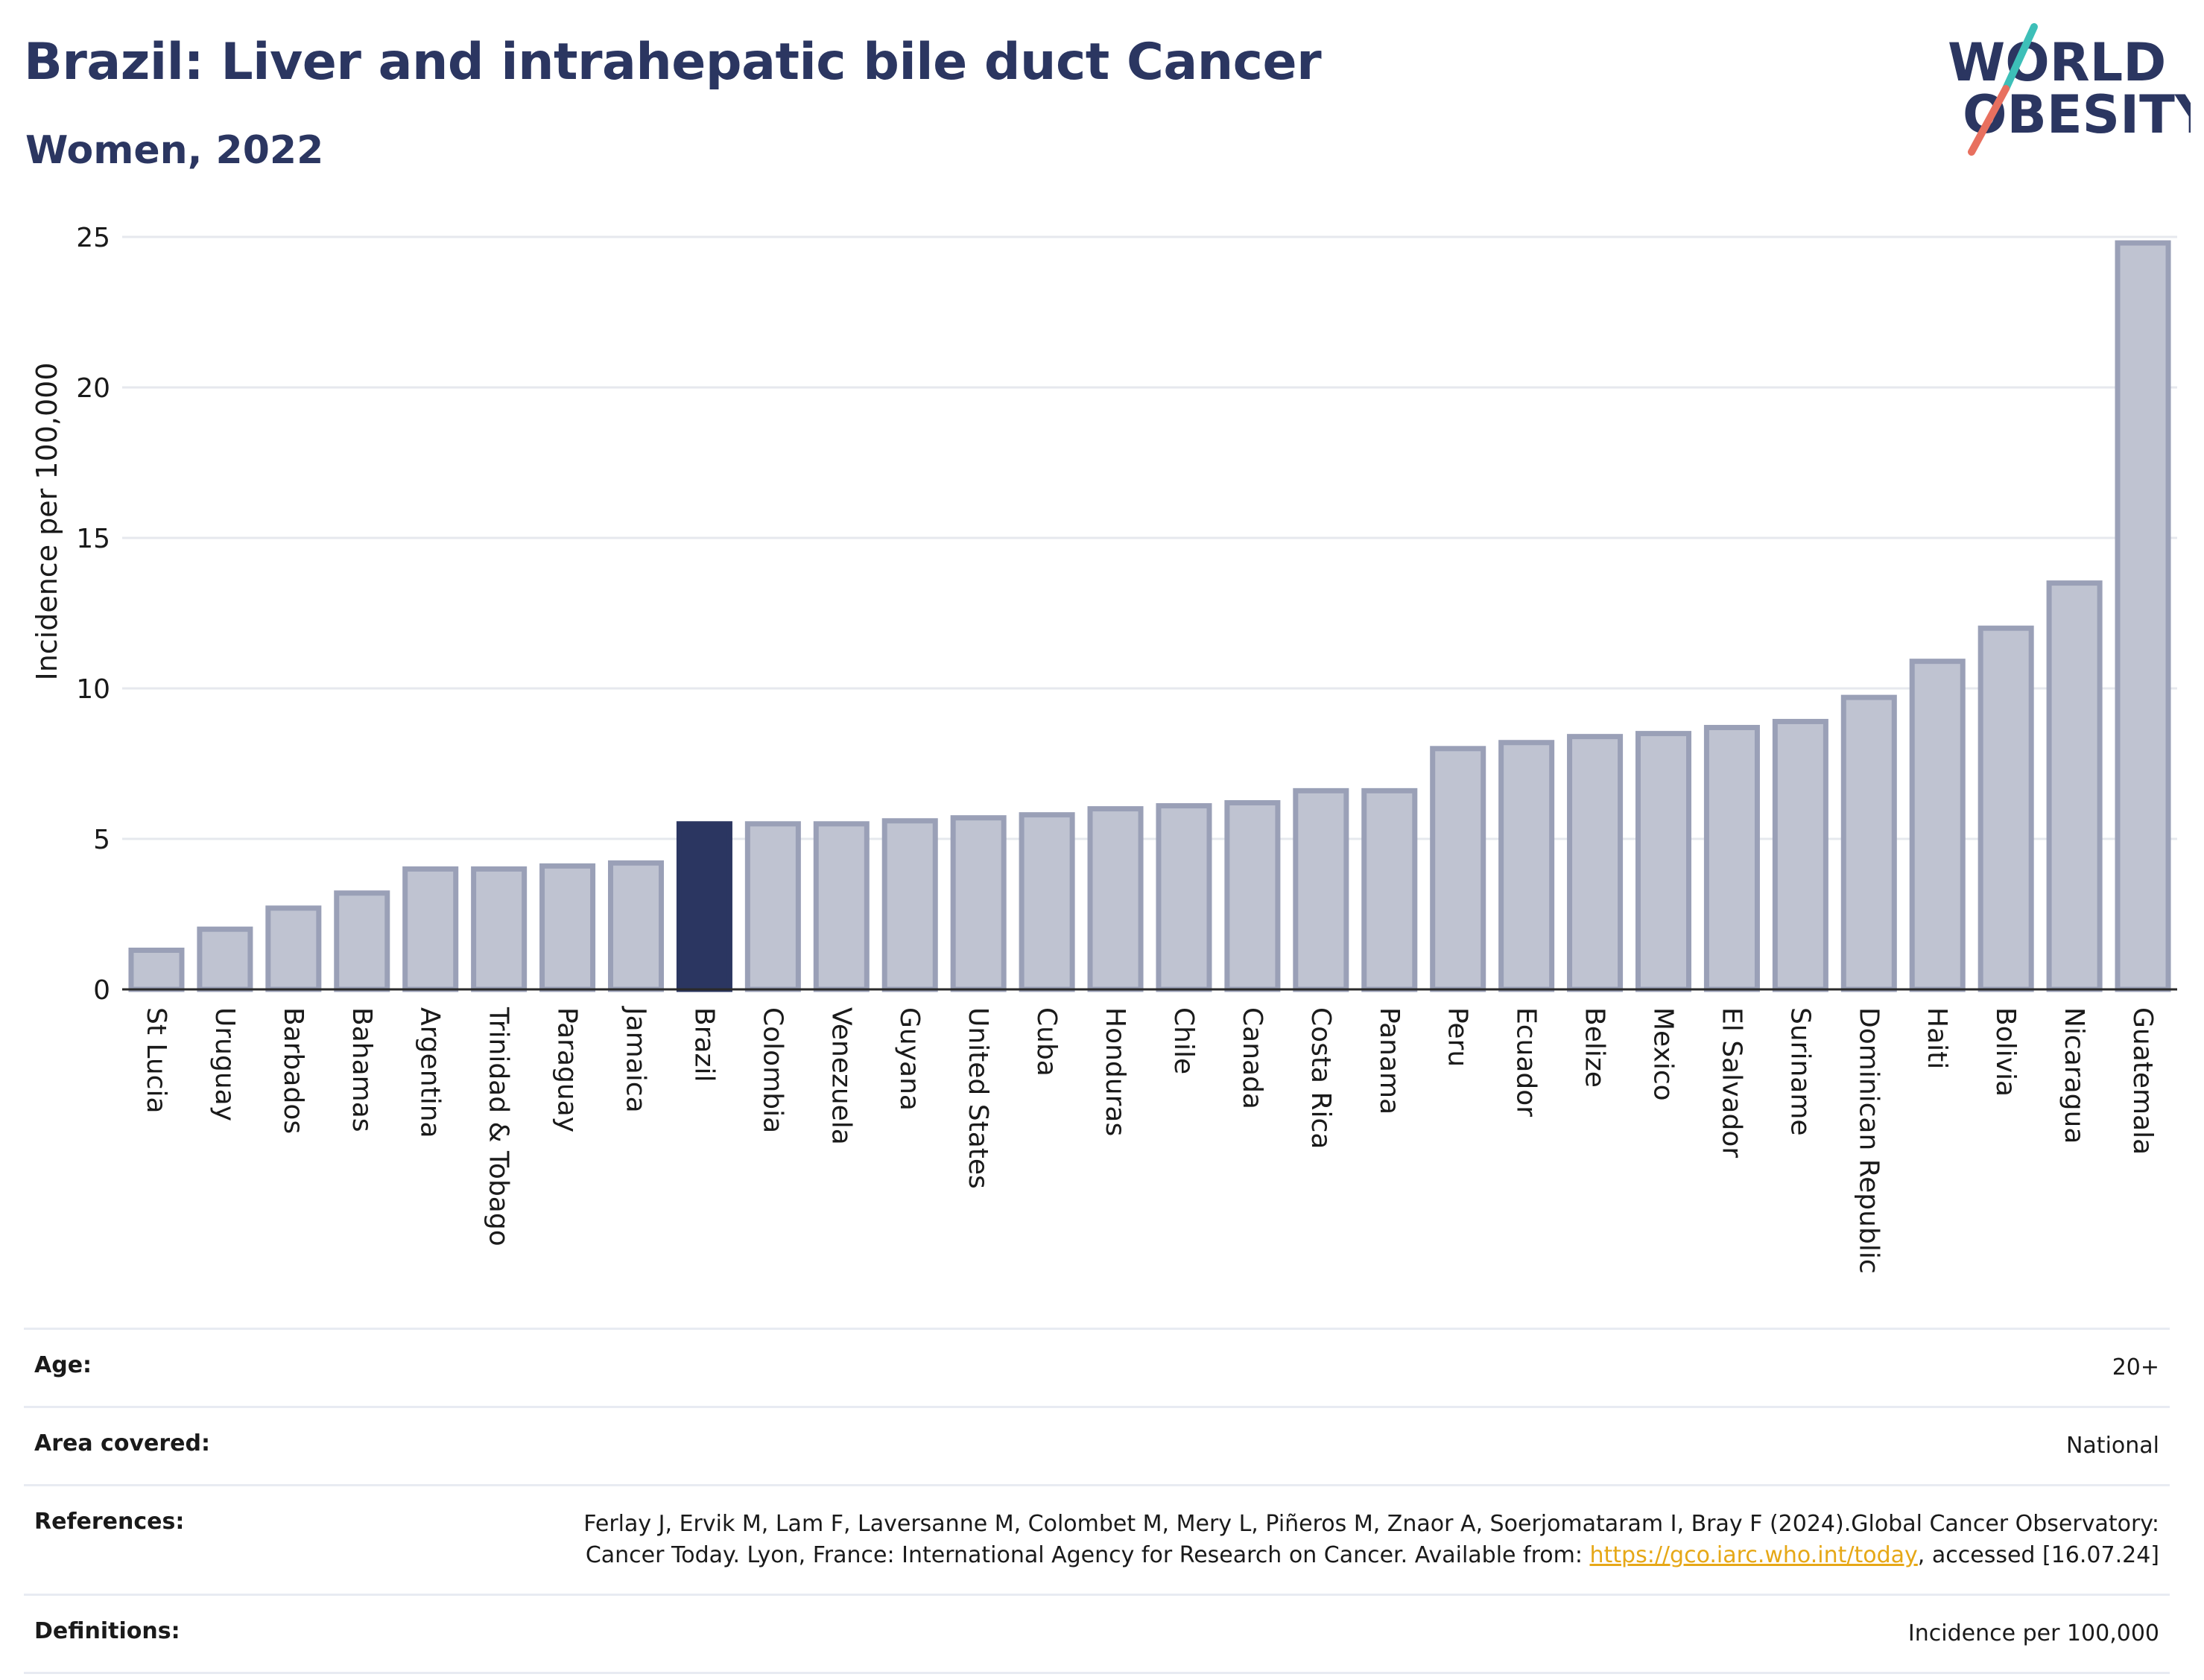 Image resolution: width=2204 pixels, height=1680 pixels. I want to click on y-axis-label: Incidence per 100,000, so click(47, 521).